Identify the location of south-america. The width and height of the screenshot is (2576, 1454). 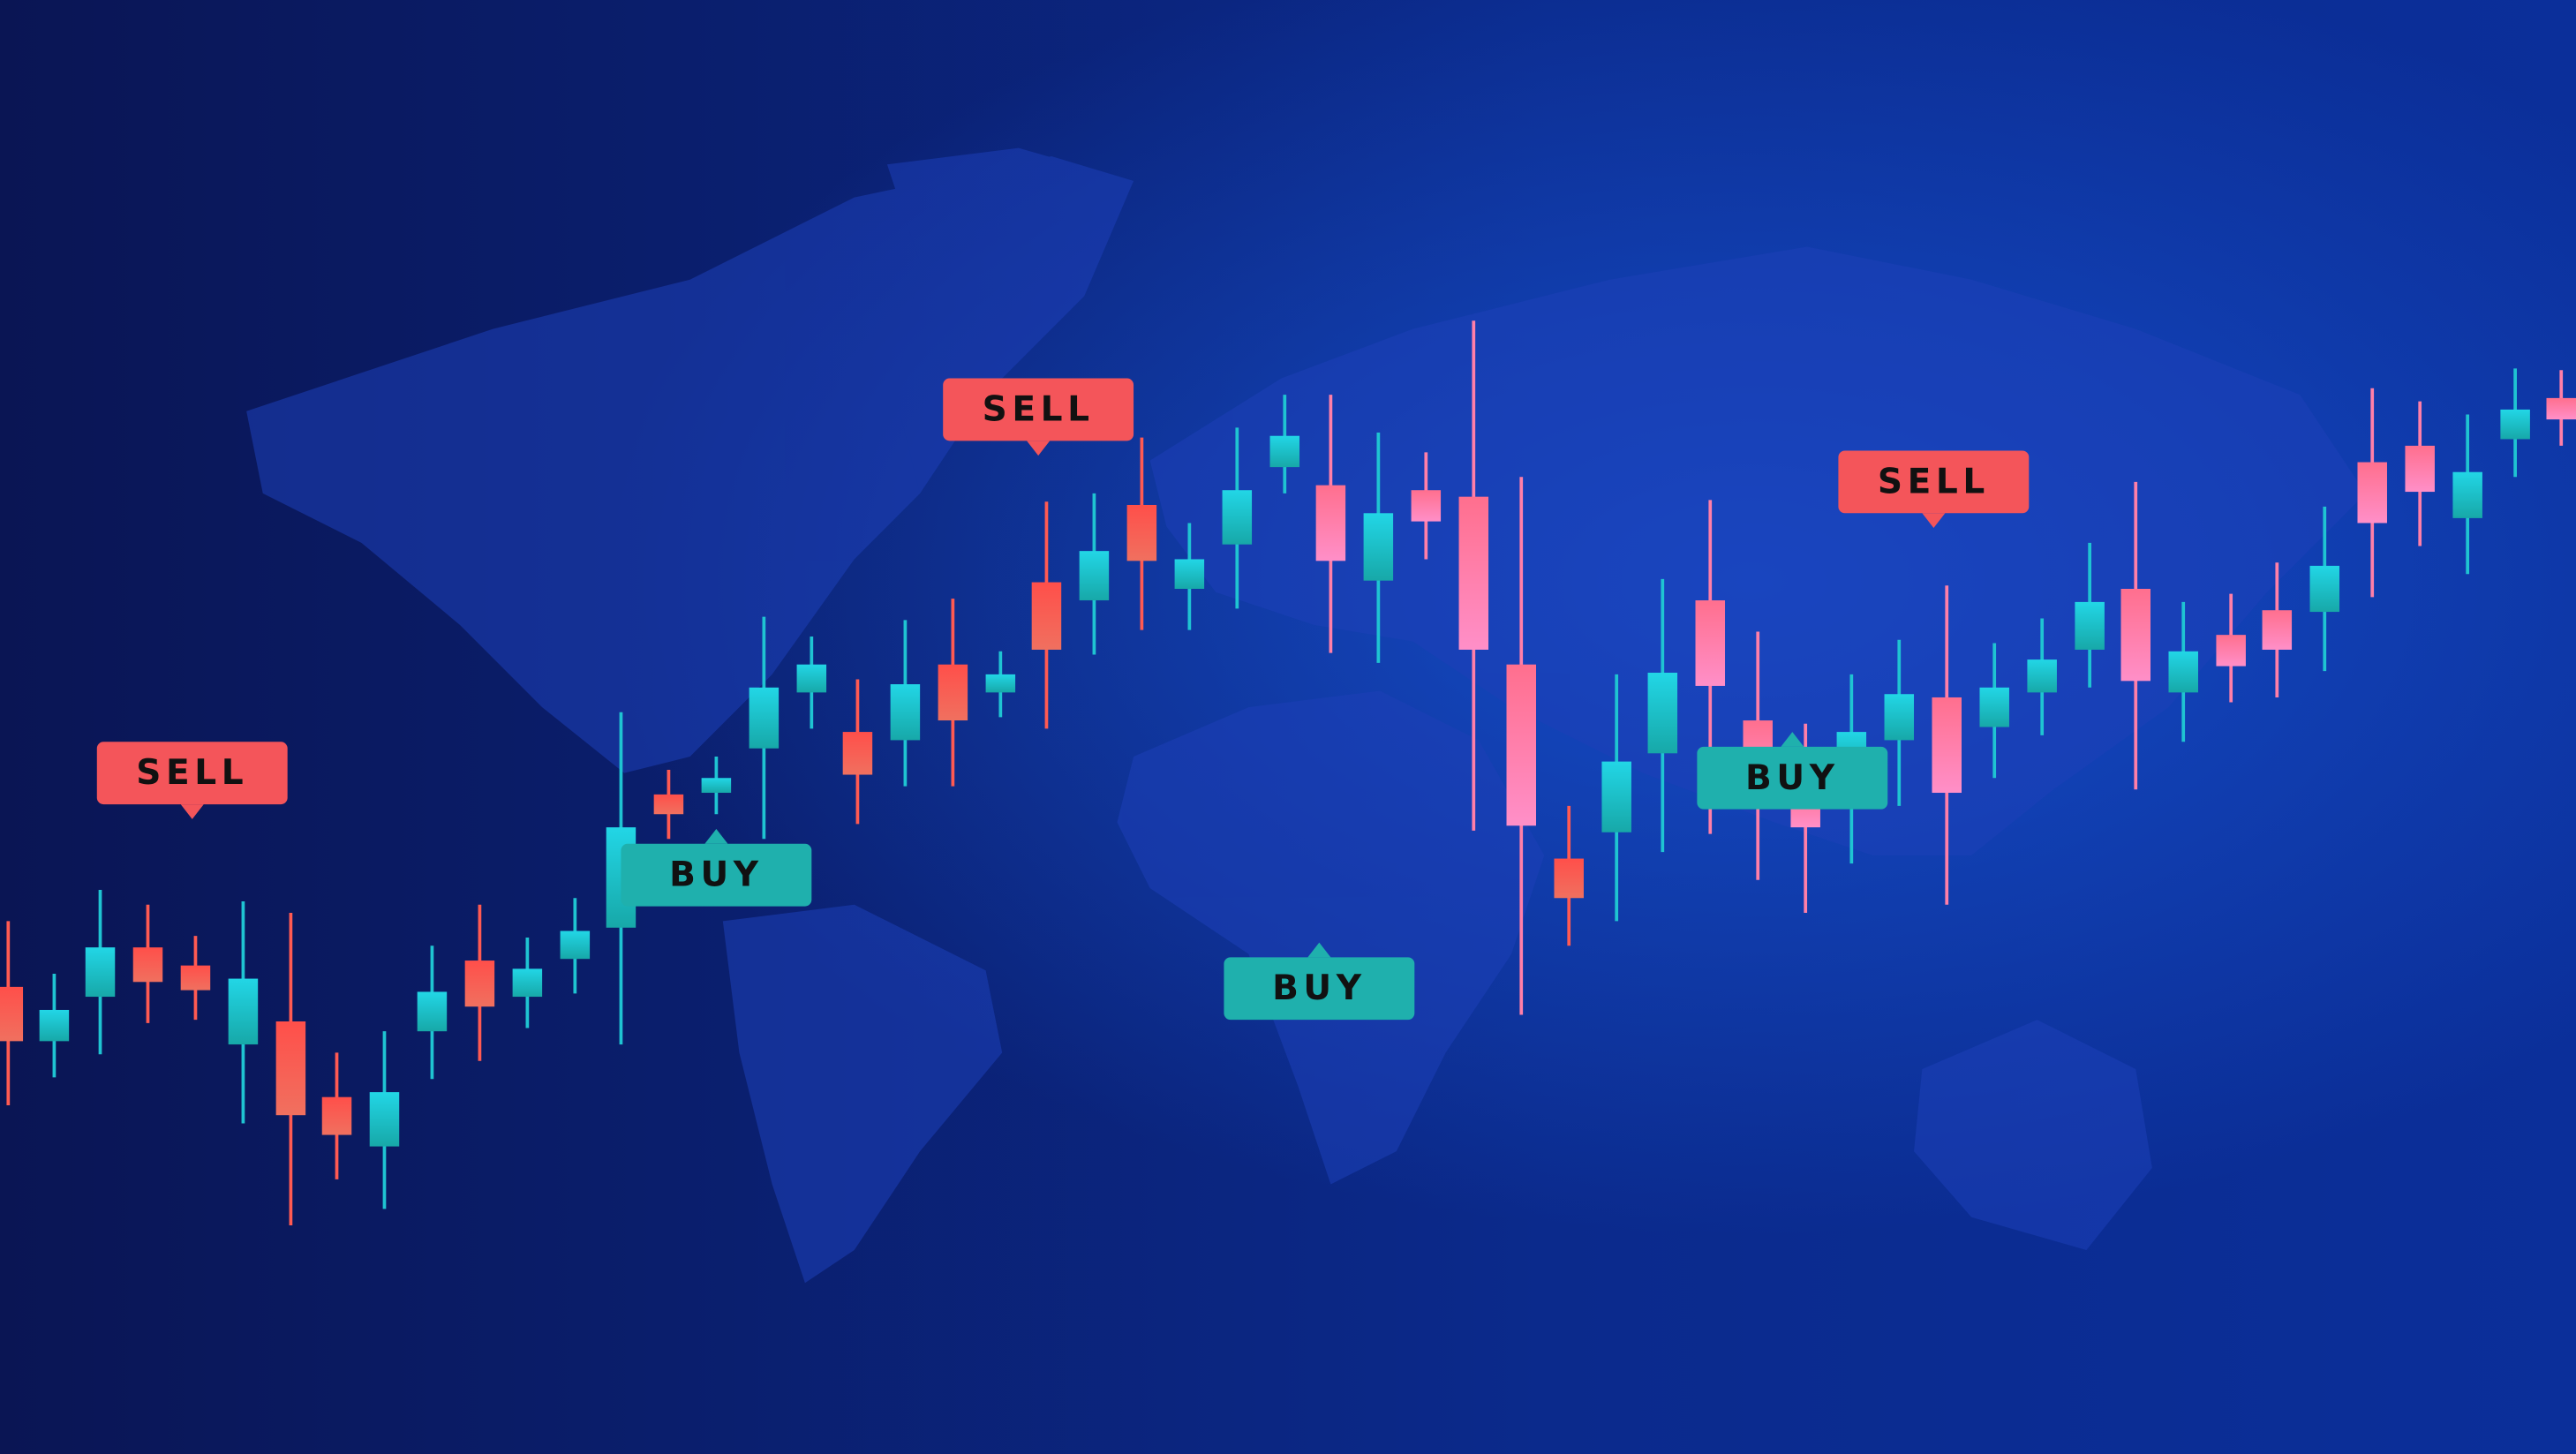
(863, 1094).